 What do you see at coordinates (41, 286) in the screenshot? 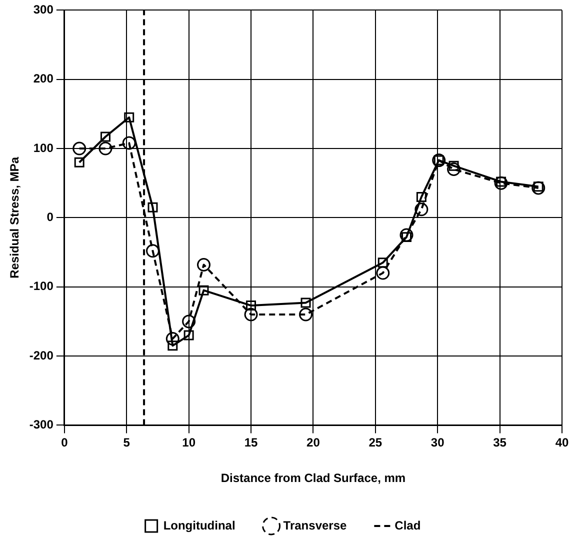
I see `y-tick-label: -100` at bounding box center [41, 286].